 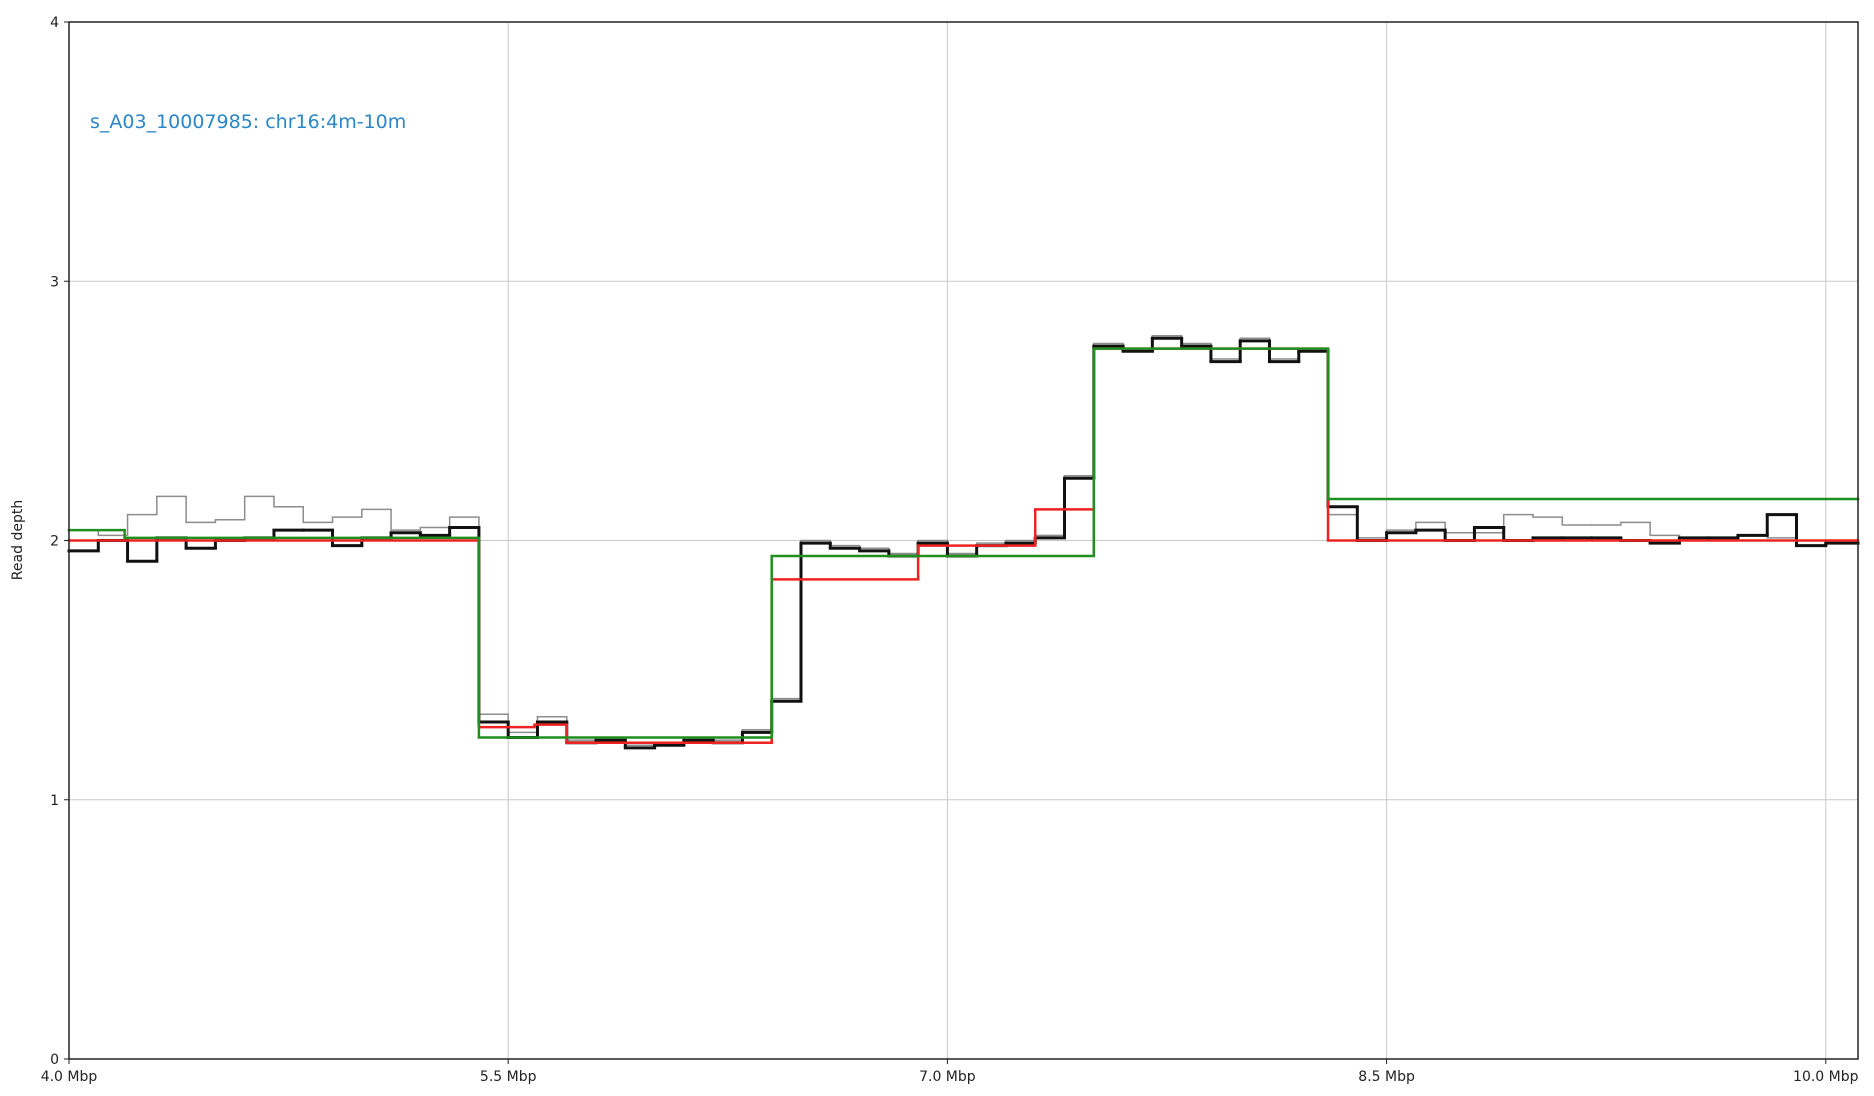 What do you see at coordinates (69, 1077) in the screenshot?
I see `x-tick-label: 4.0 Mbp` at bounding box center [69, 1077].